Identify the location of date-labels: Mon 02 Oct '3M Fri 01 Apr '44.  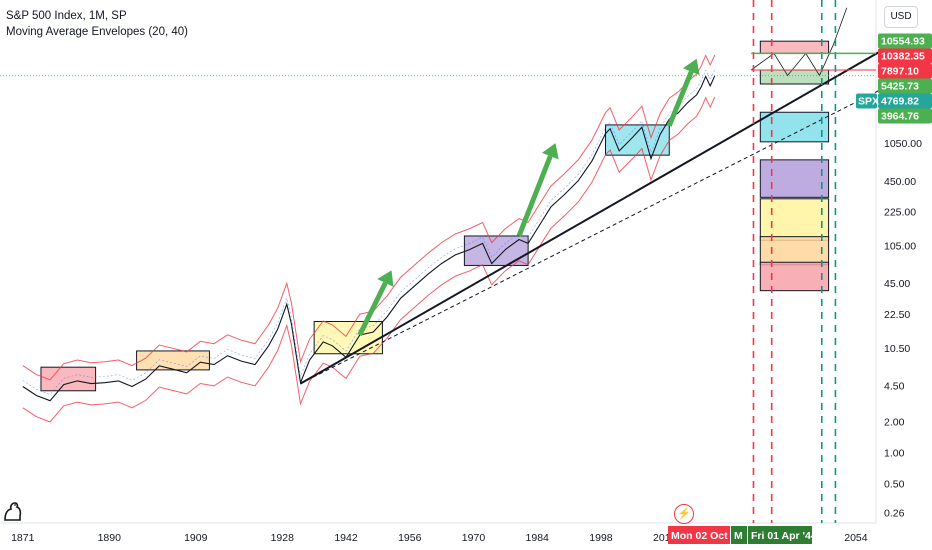
(742, 535).